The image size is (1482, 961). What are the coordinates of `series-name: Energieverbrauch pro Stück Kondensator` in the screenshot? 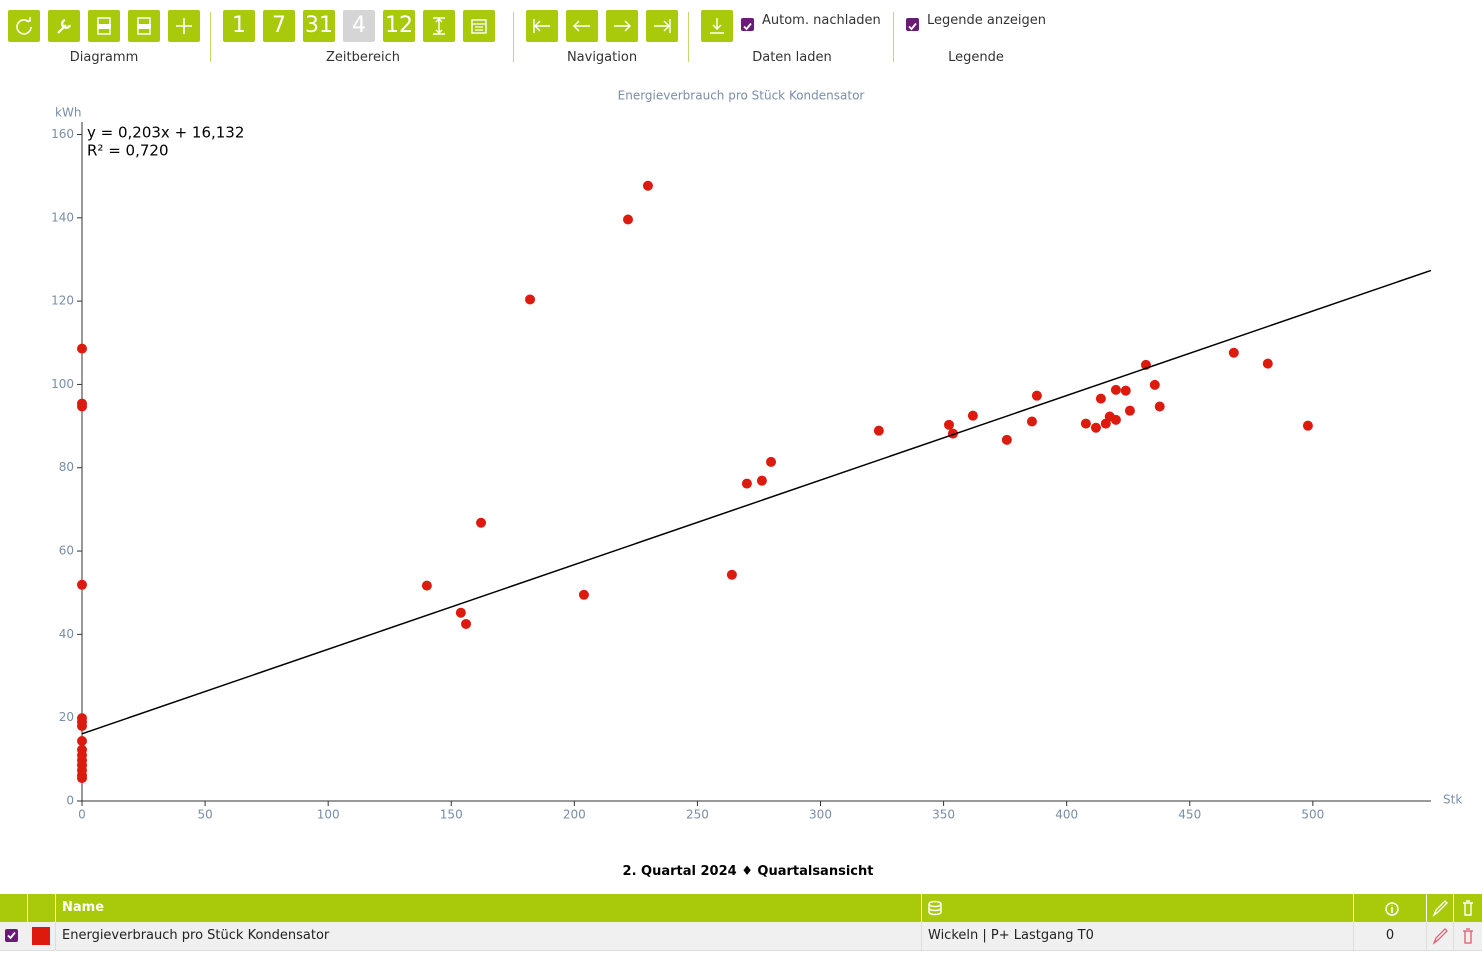 It's located at (488, 936).